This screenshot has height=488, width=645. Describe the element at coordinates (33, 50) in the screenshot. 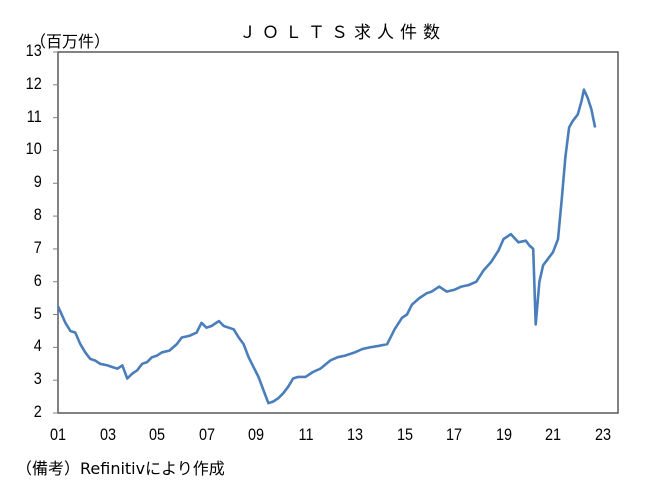

I see `y-tick-label: 13` at that location.